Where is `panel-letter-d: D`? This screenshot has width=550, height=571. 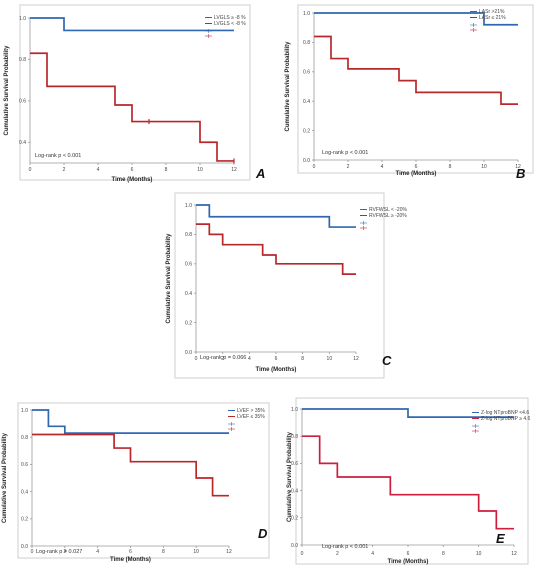
panel-letter-d: D is located at coordinates (263, 533).